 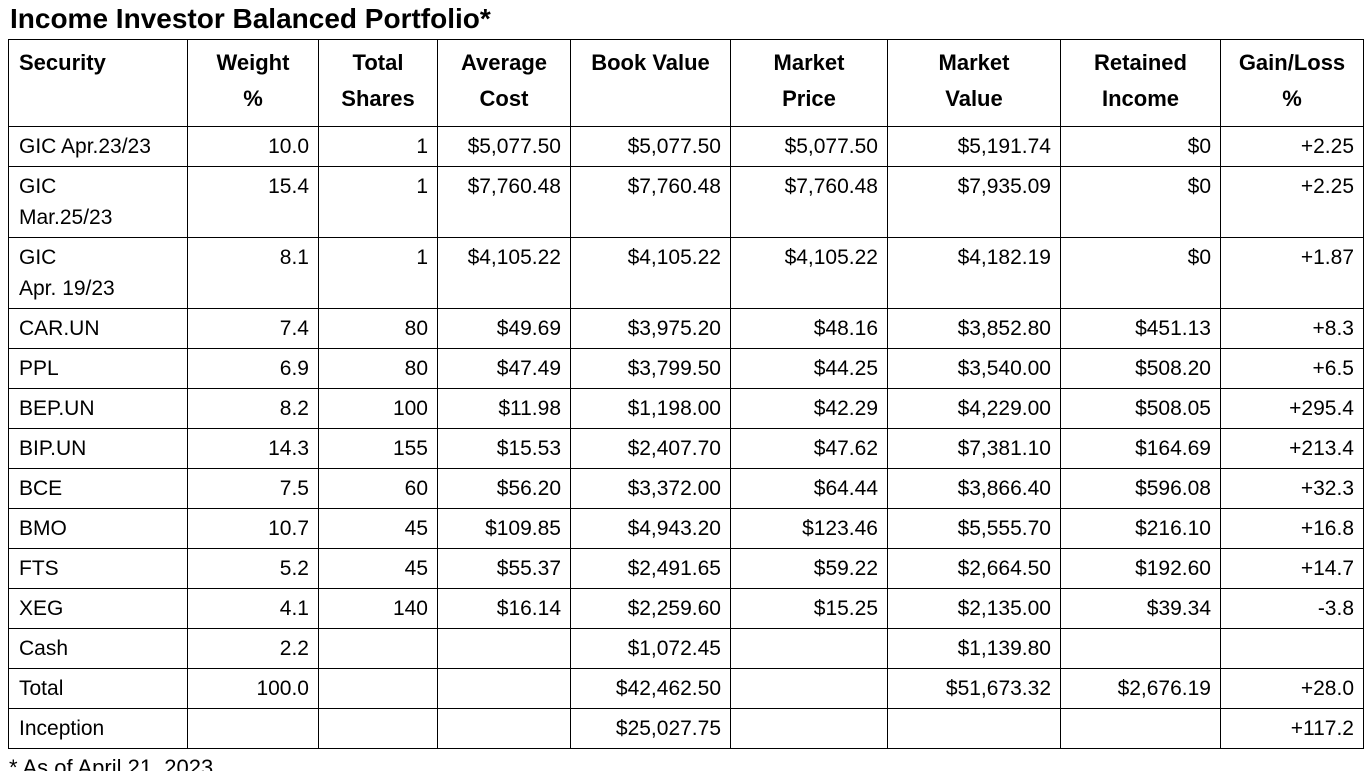 What do you see at coordinates (253, 728) in the screenshot?
I see `cell-weight-pct` at bounding box center [253, 728].